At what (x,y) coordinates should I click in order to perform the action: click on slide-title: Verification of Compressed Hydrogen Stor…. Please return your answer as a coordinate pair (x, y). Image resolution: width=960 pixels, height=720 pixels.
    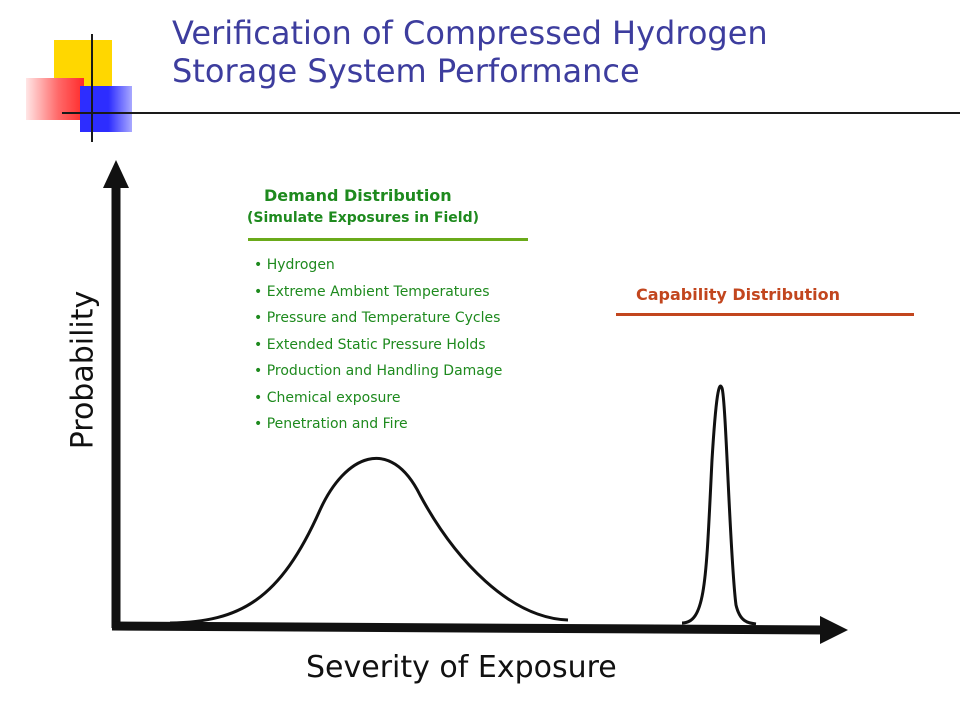
    Looking at the image, I should click on (470, 52).